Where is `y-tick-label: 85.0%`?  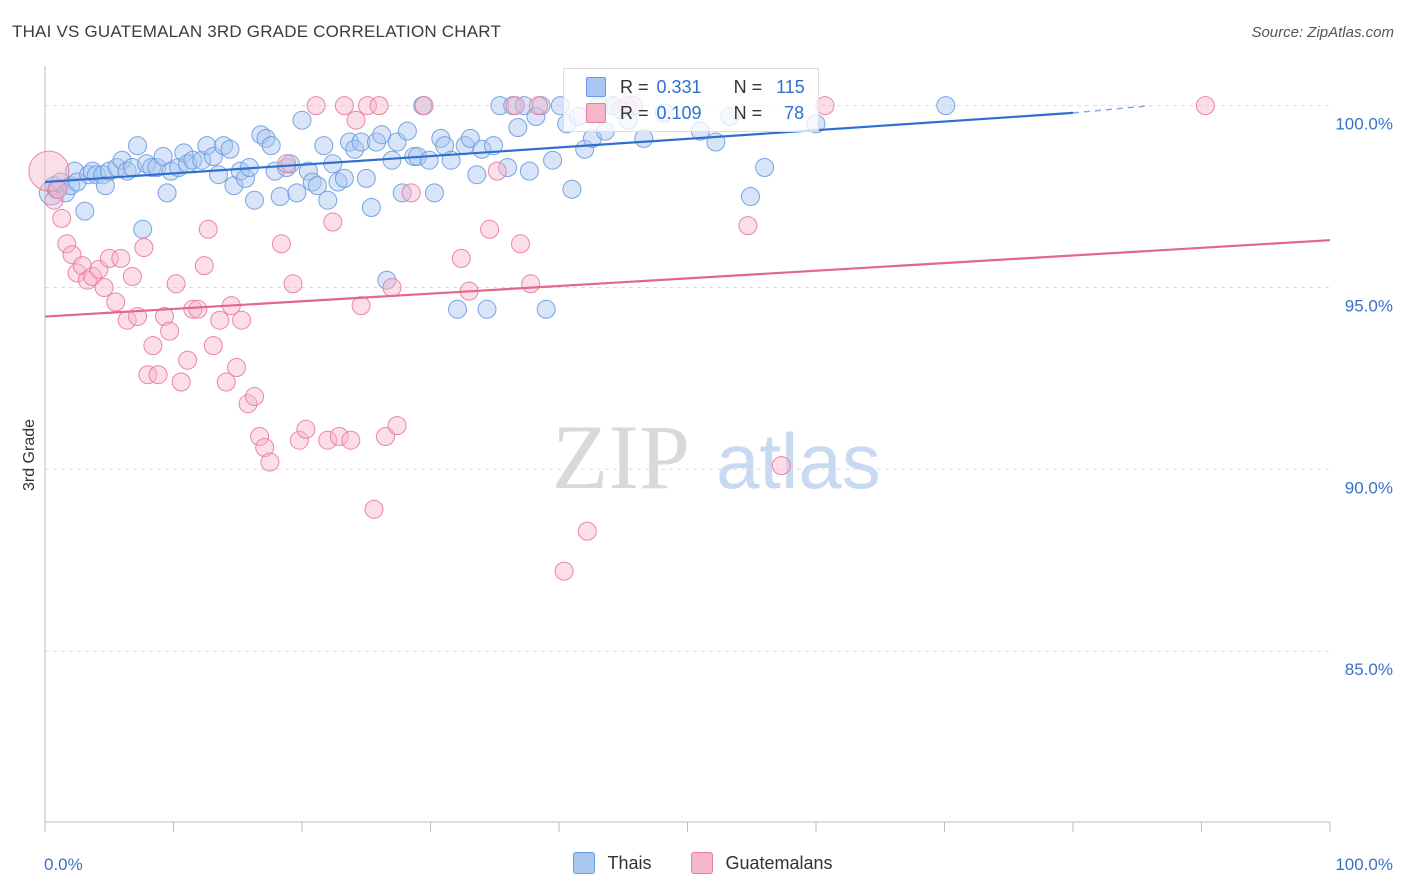
y-tick-label: 85.0% is located at coordinates (1369, 669).